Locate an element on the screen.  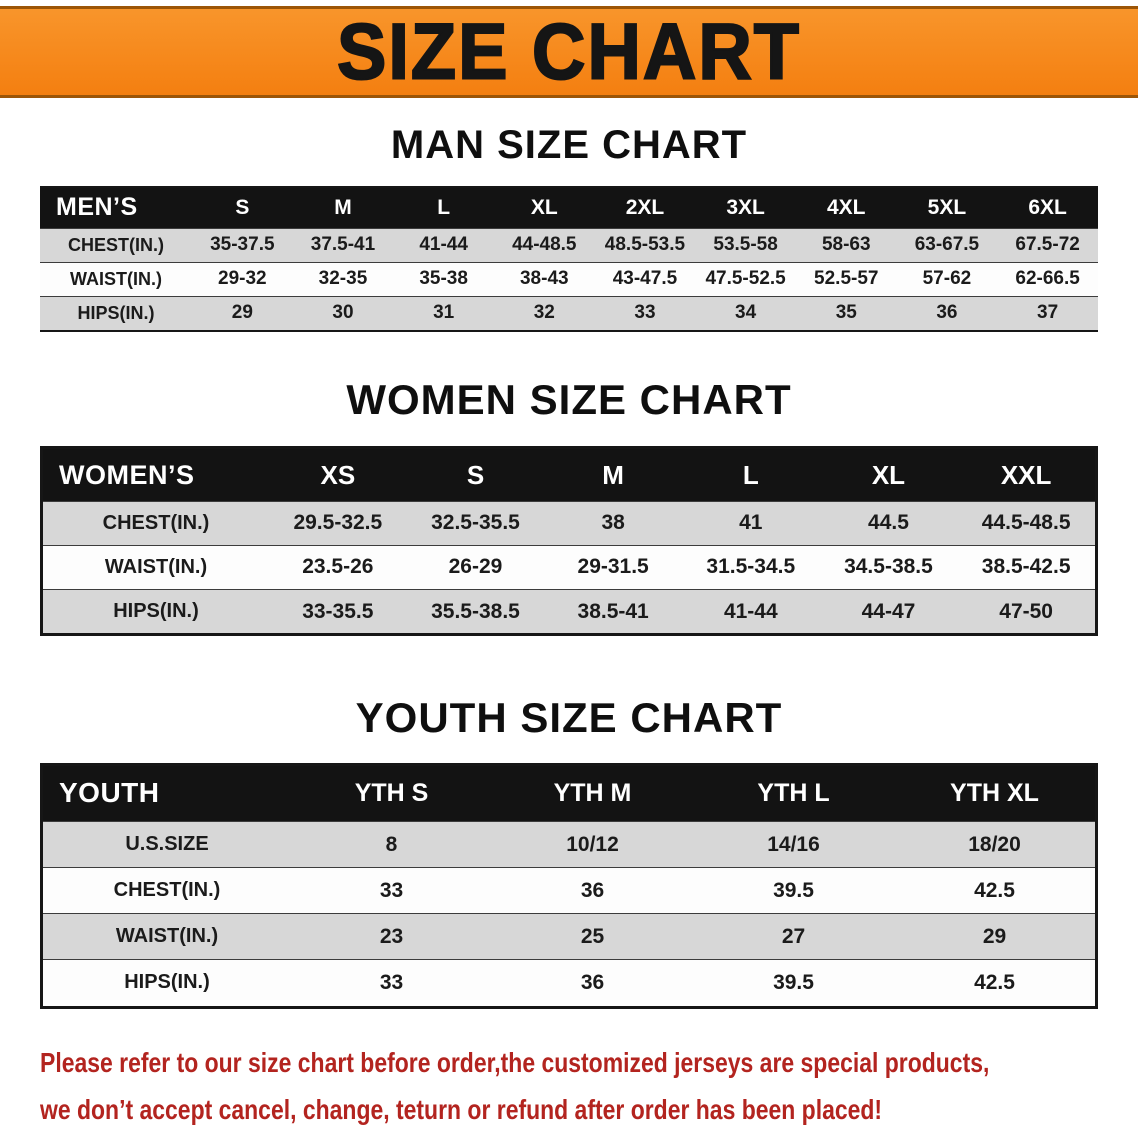
size-value-cell: 39.5 is located at coordinates (793, 982).